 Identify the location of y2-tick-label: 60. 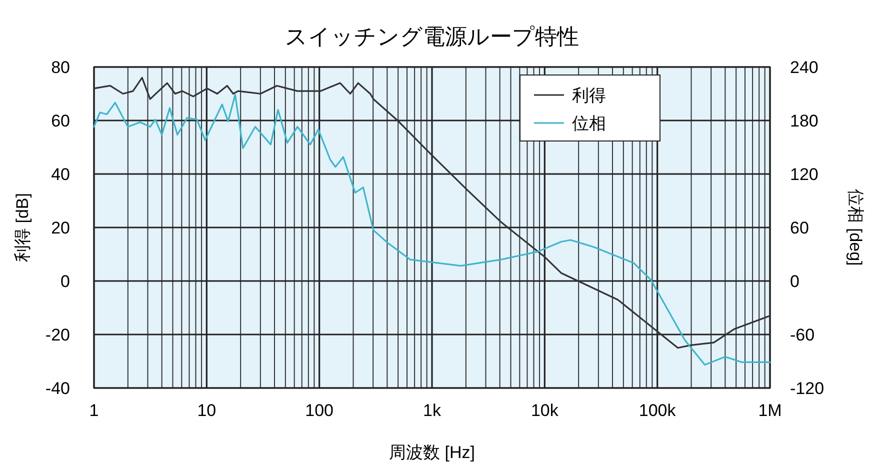
(799, 228).